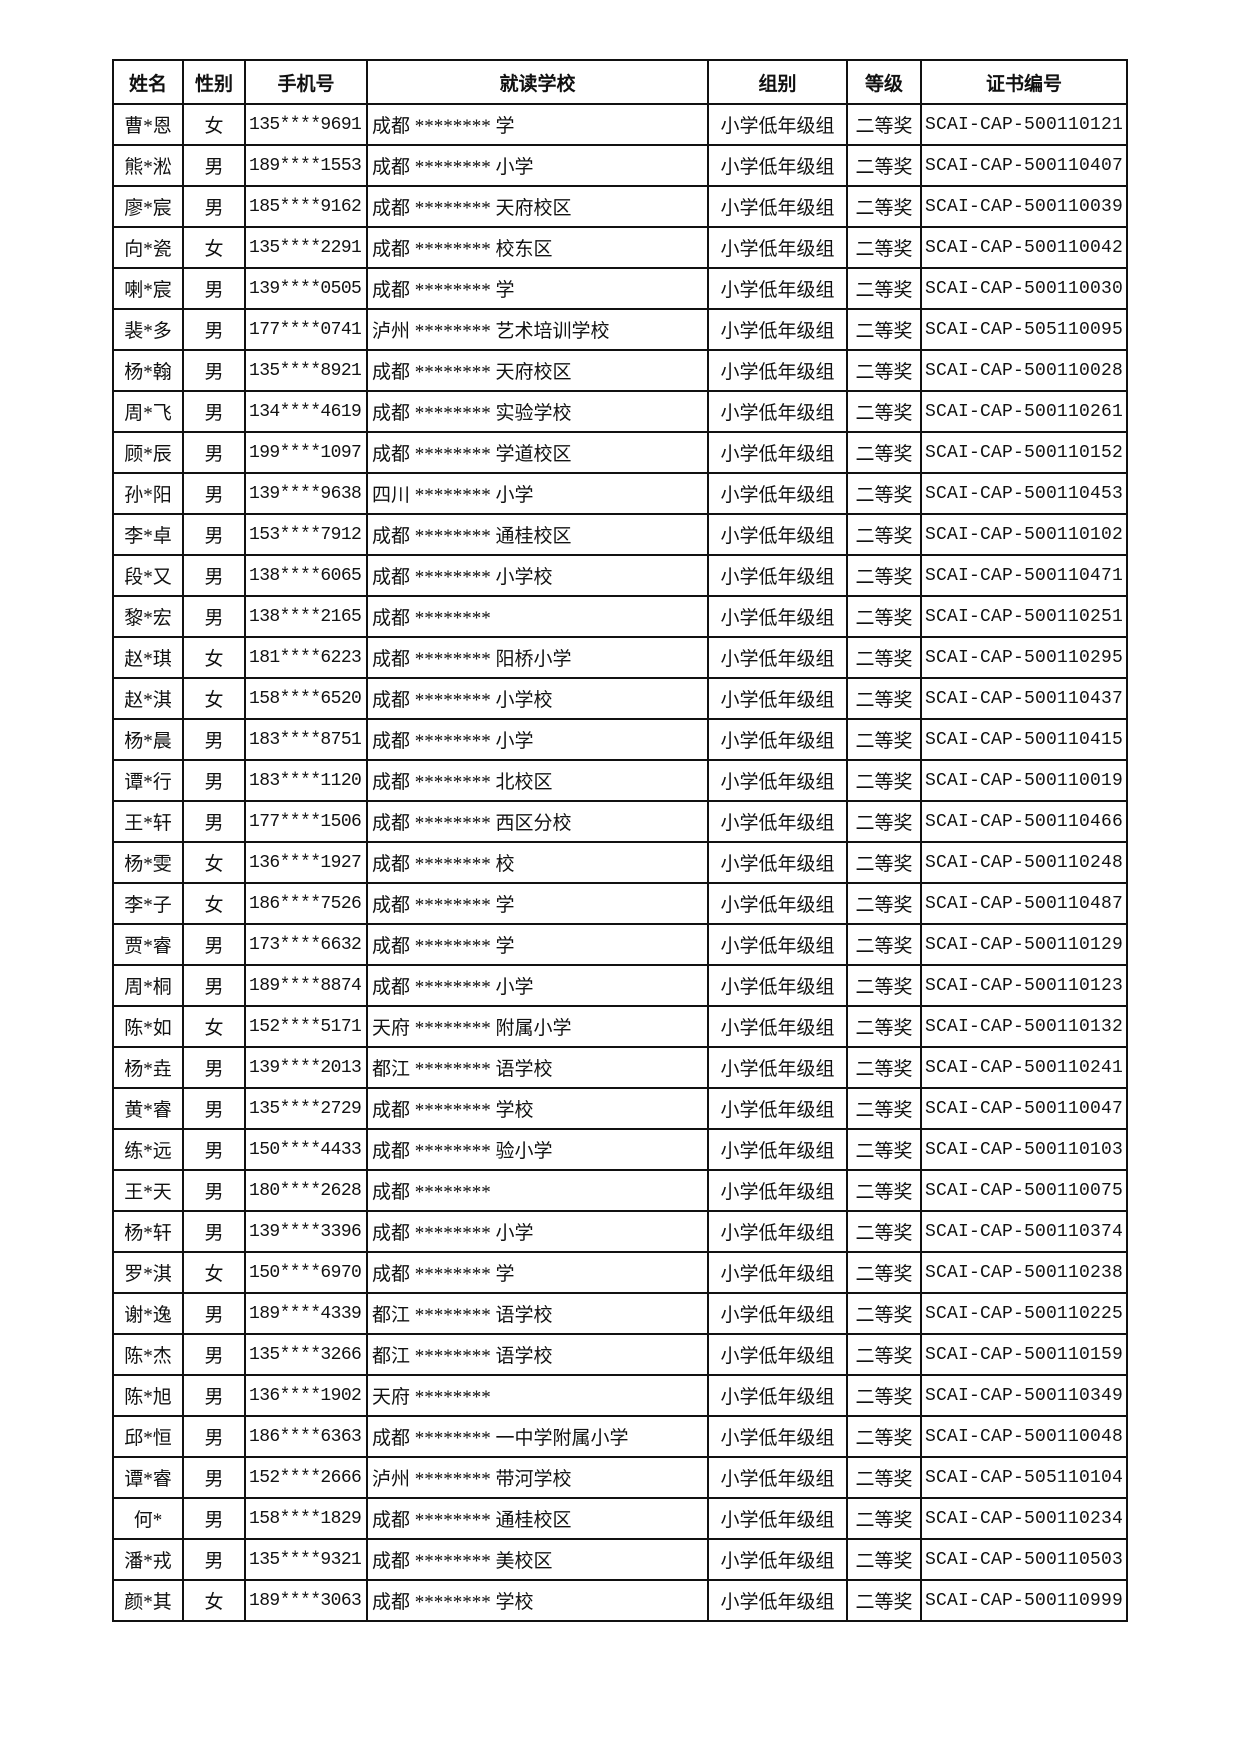 This screenshot has height=1753, width=1240. I want to click on cell-phone: 158****1829, so click(306, 1518).